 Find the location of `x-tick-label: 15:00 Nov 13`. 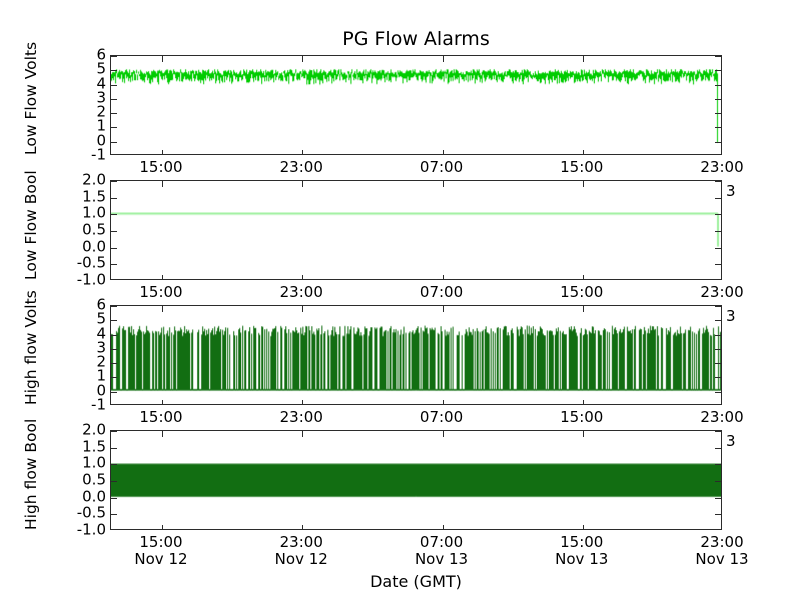

x-tick-label: 15:00 Nov 13 is located at coordinates (581, 551).